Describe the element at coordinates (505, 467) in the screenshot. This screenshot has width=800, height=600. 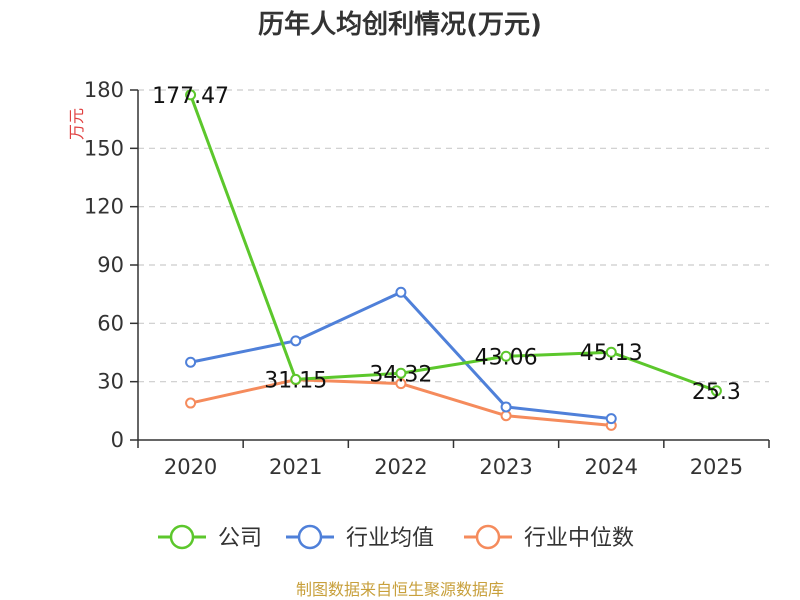
I see `x-tick-label: 2023` at that location.